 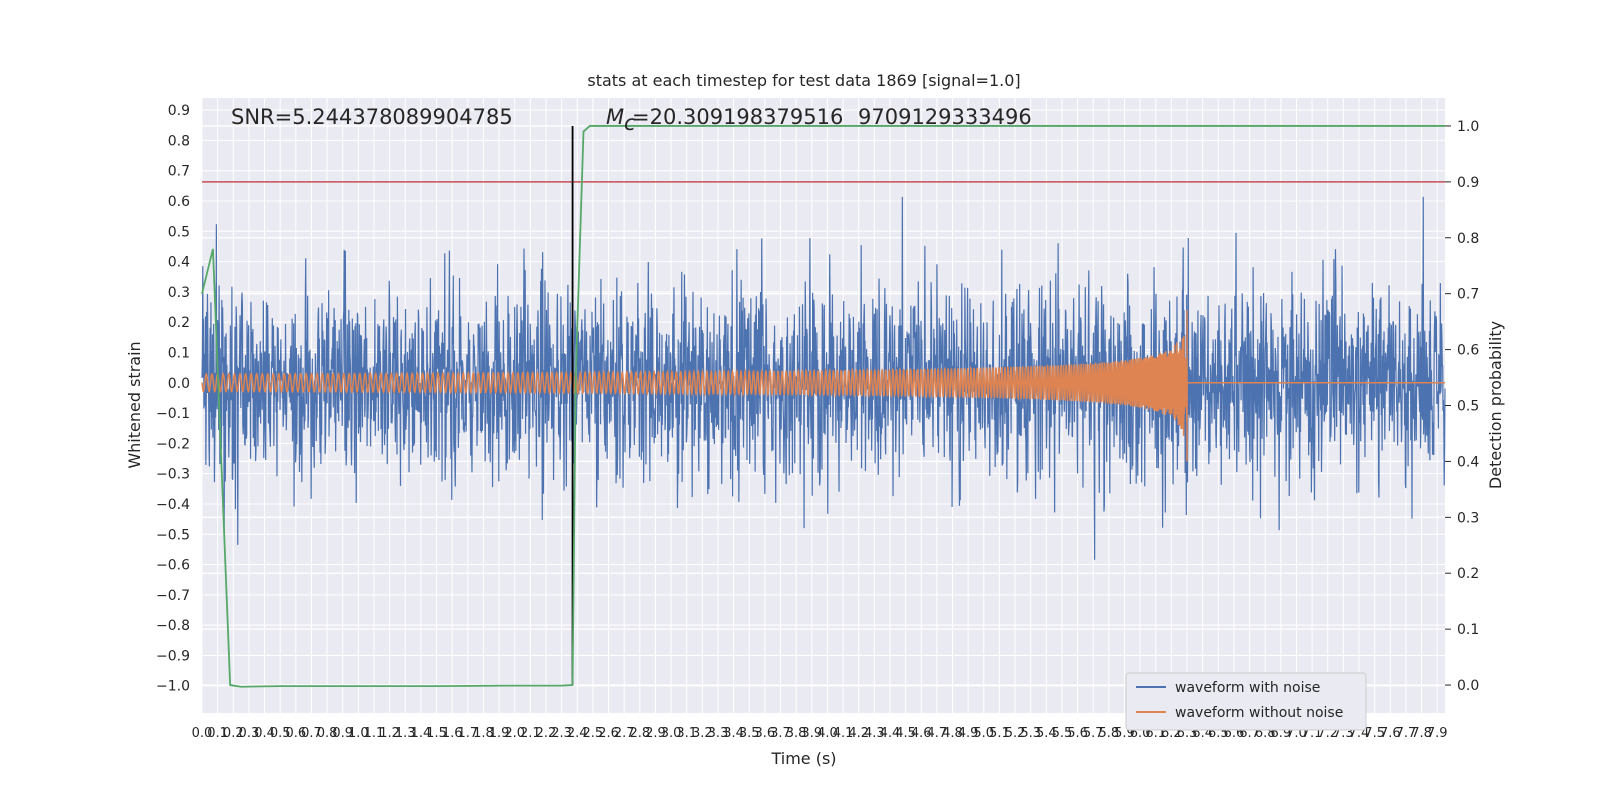 I want to click on y-left-tick-label: −0.7, so click(x=173, y=596).